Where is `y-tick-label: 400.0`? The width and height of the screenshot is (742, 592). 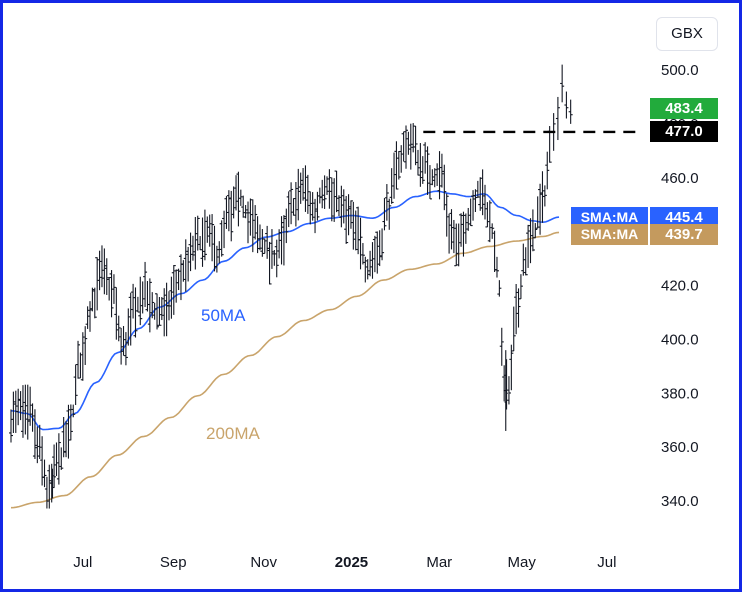 y-tick-label: 400.0 is located at coordinates (680, 339).